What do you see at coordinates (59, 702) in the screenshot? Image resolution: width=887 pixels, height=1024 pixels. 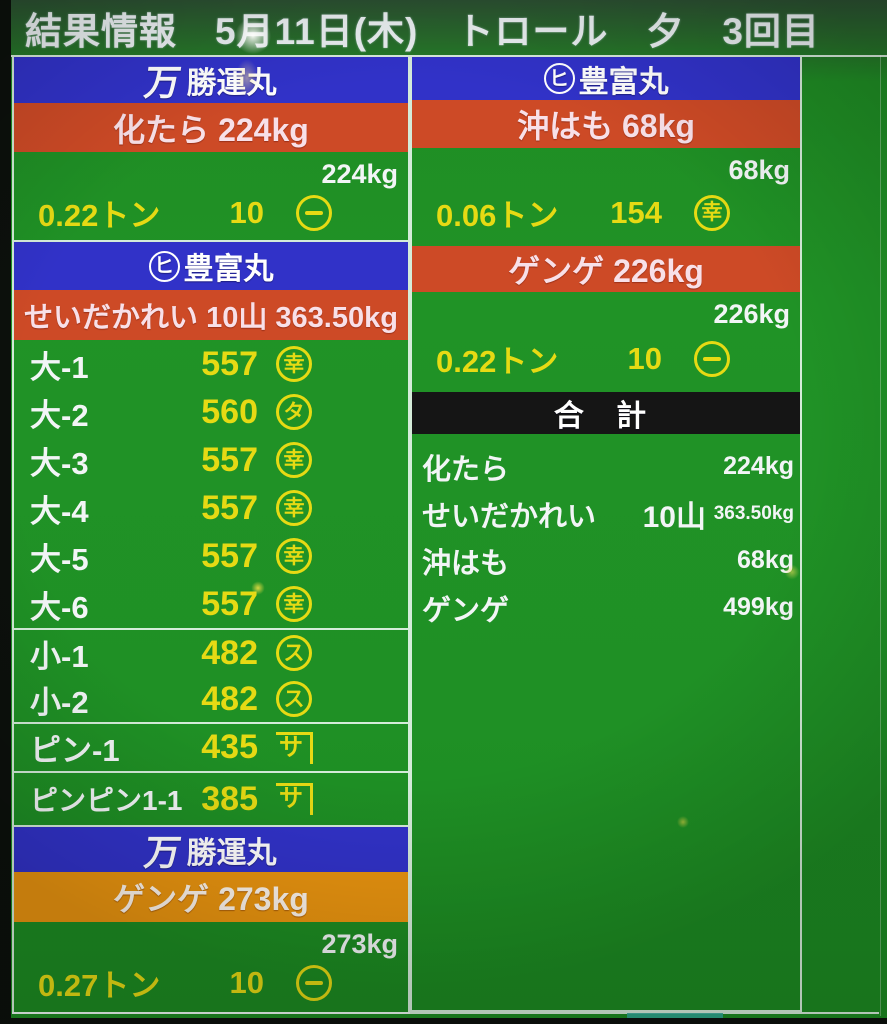 I see `lot-label: 小-2` at bounding box center [59, 702].